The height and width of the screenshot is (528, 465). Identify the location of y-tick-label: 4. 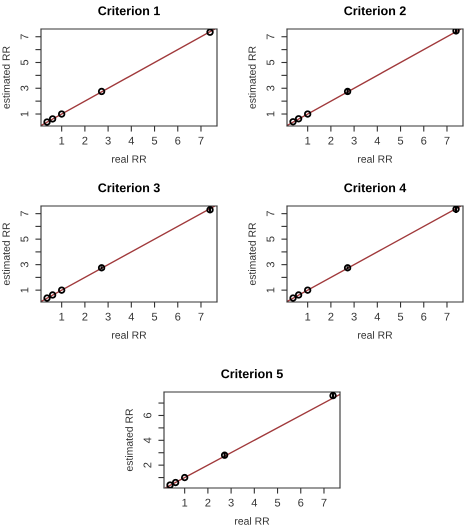
(148, 441).